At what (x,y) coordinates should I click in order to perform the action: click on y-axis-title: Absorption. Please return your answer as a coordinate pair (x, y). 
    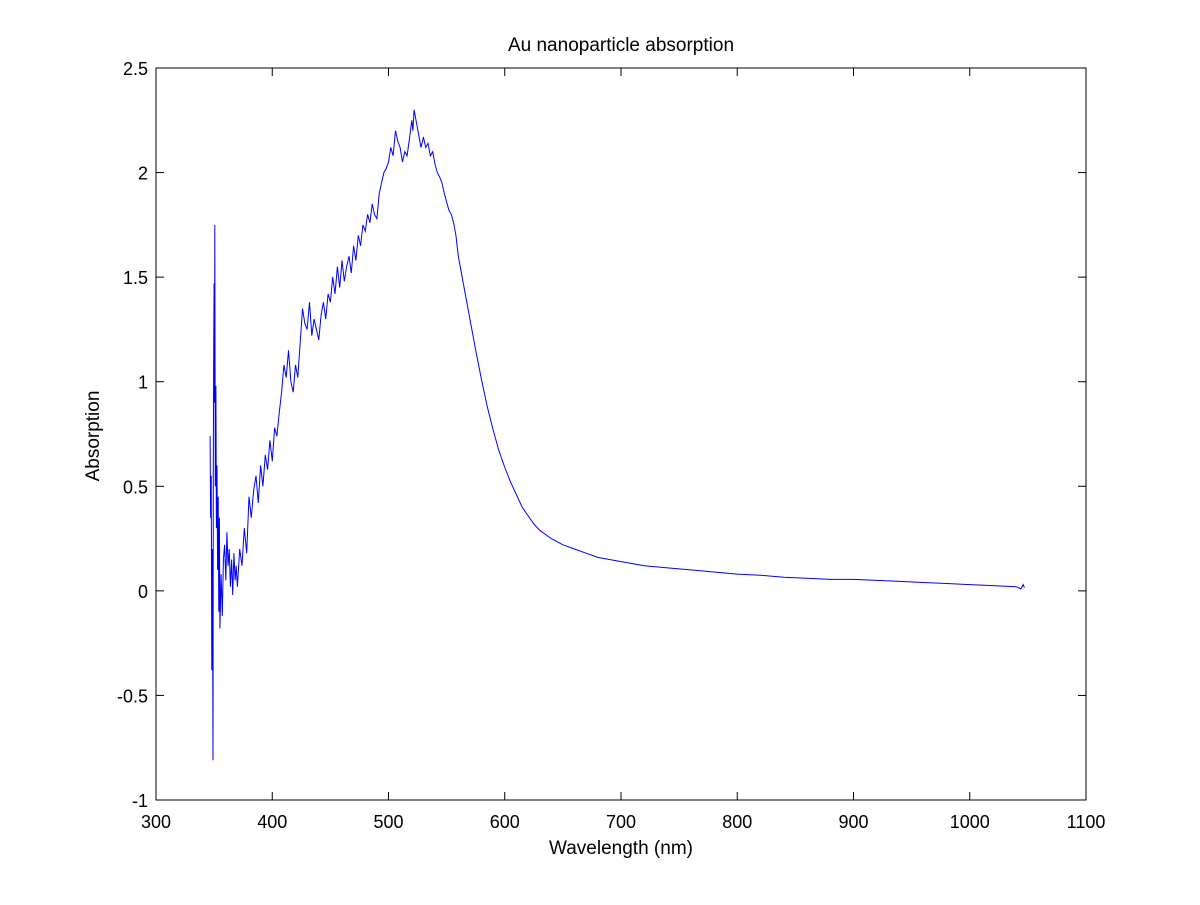
    Looking at the image, I should click on (93, 436).